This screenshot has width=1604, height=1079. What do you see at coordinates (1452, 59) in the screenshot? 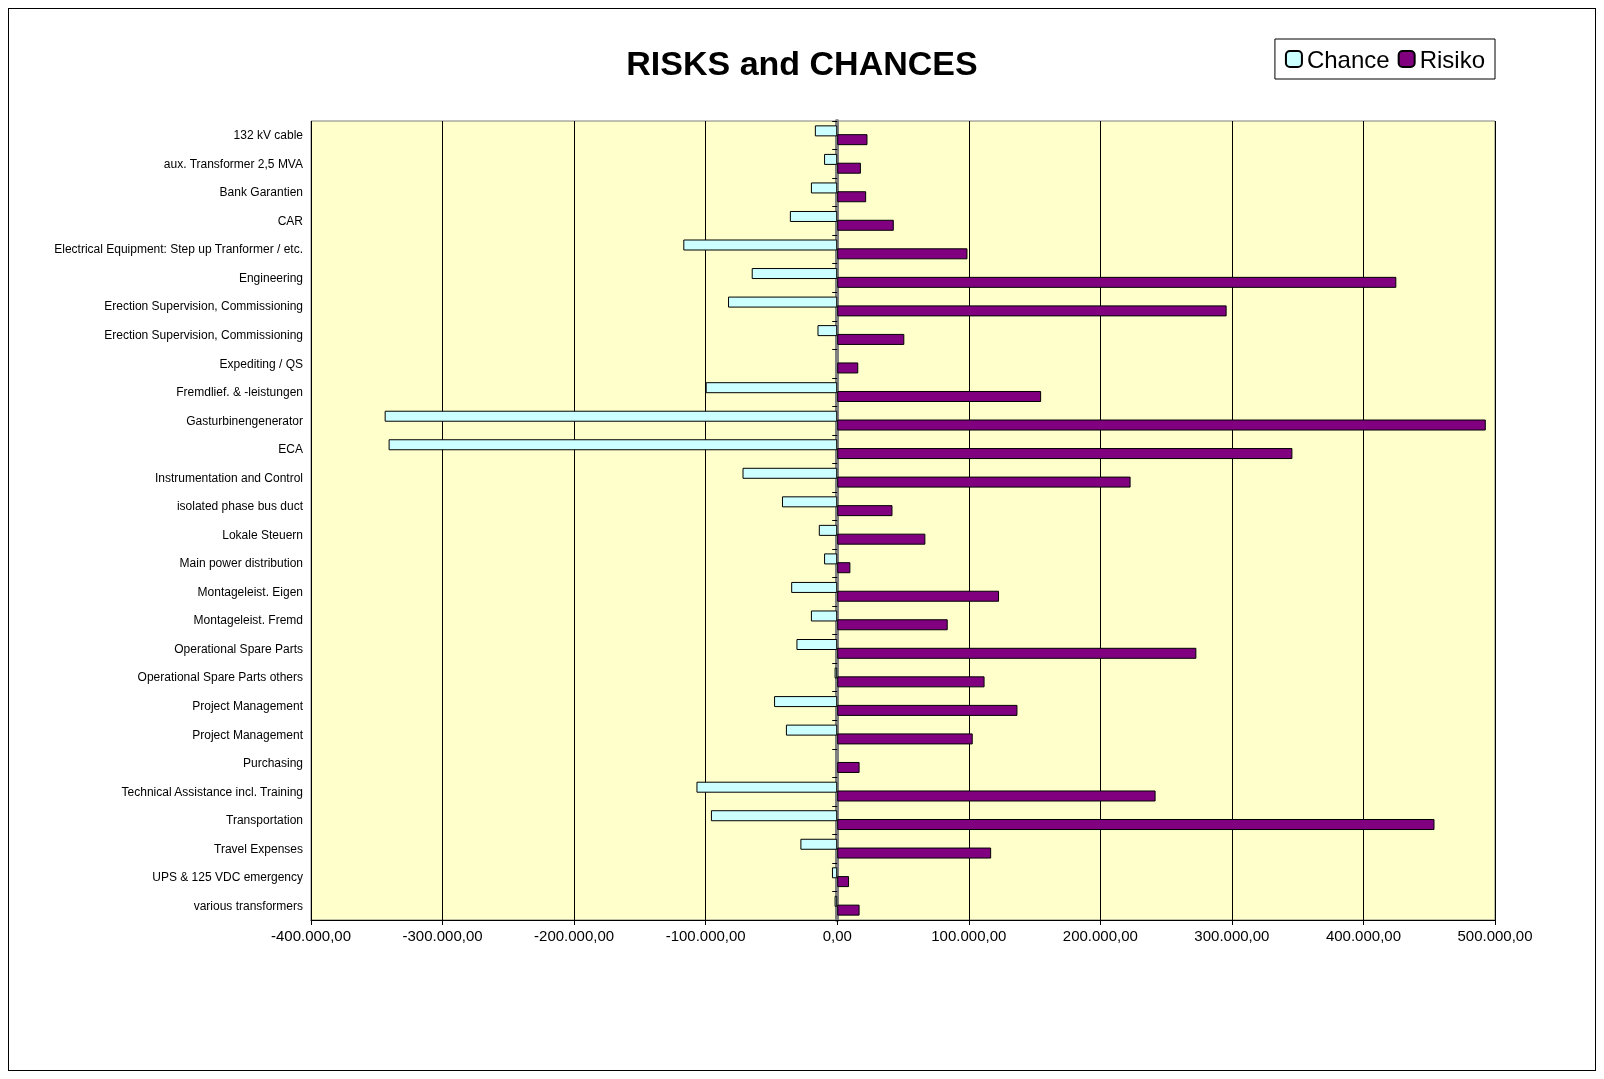
I see `legend-label: Risiko` at bounding box center [1452, 59].